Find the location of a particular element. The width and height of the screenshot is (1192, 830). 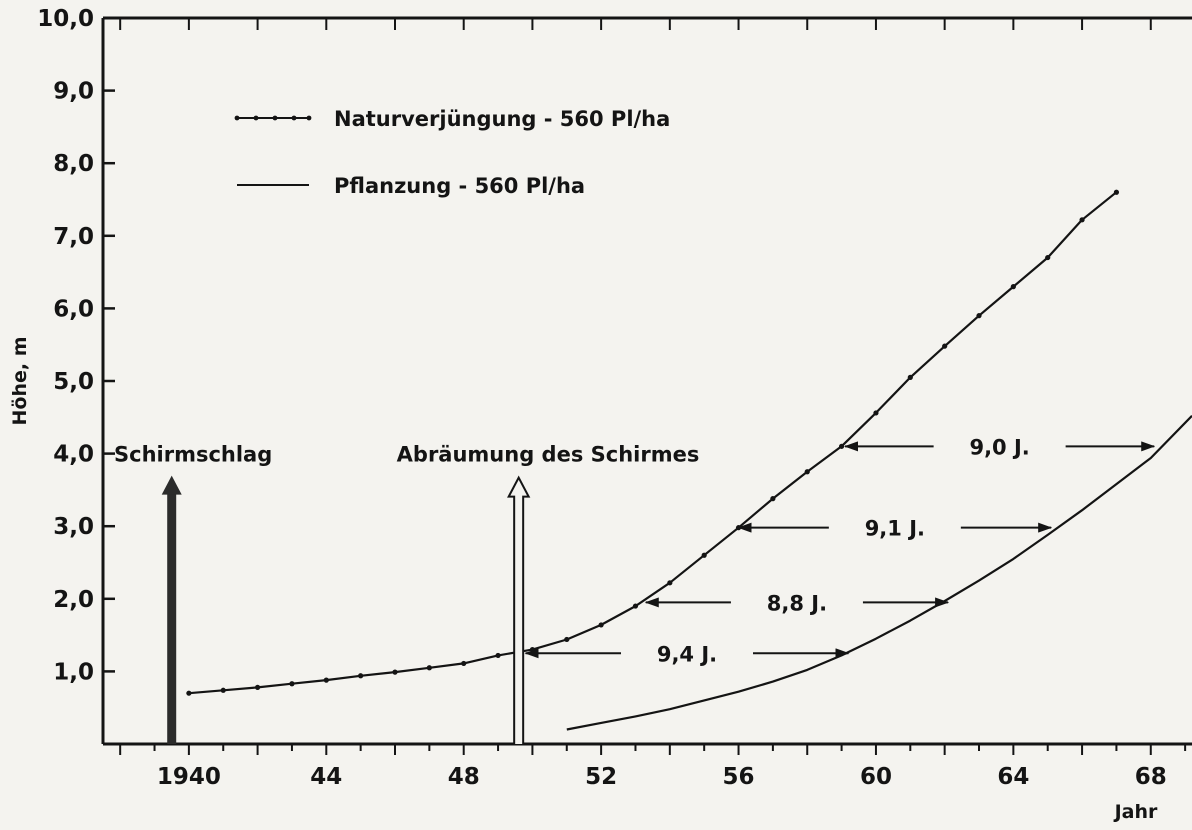

interval-label: 9,4 J. is located at coordinates (687, 654).